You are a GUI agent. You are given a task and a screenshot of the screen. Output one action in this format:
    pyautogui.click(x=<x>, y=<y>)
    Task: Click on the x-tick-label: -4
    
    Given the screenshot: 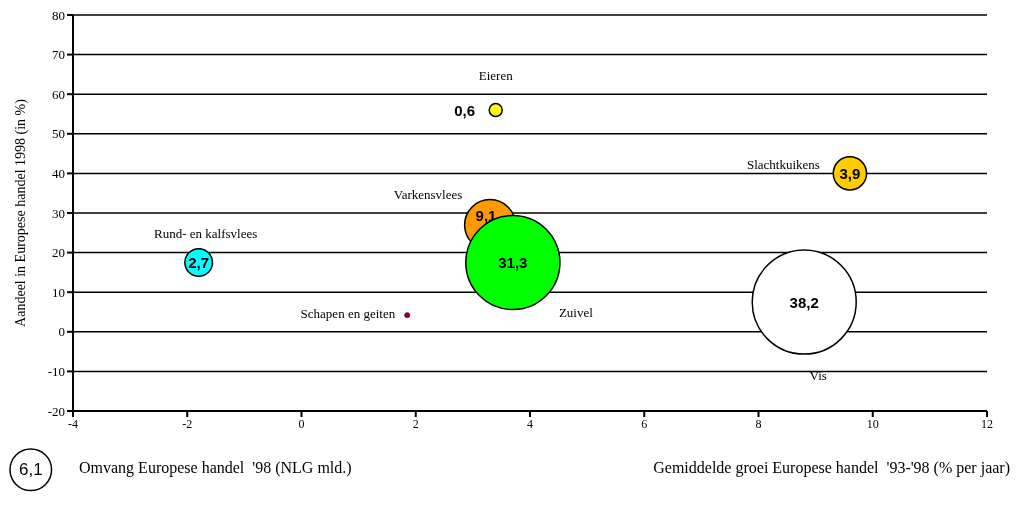 What is the action you would take?
    pyautogui.click(x=73, y=423)
    